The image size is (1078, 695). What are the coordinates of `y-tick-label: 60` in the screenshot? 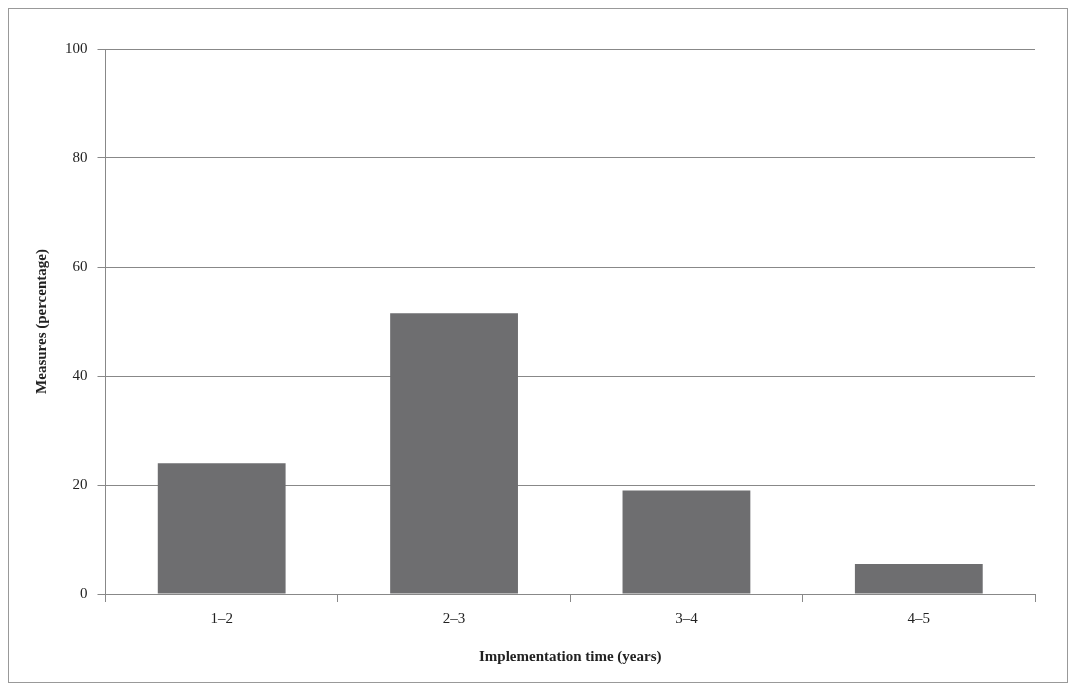 It's located at (80, 265).